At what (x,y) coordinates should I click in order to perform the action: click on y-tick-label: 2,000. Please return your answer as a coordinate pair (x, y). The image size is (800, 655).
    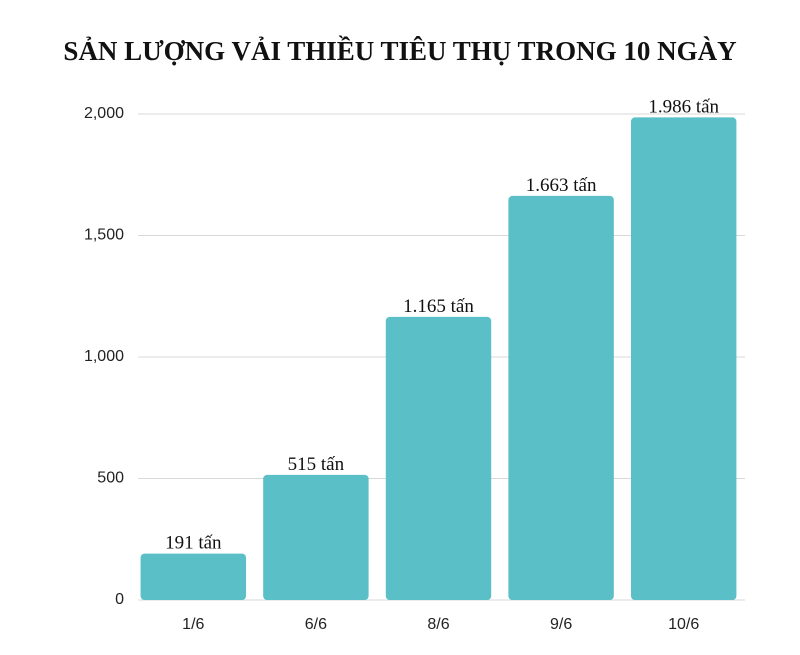
    Looking at the image, I should click on (104, 113).